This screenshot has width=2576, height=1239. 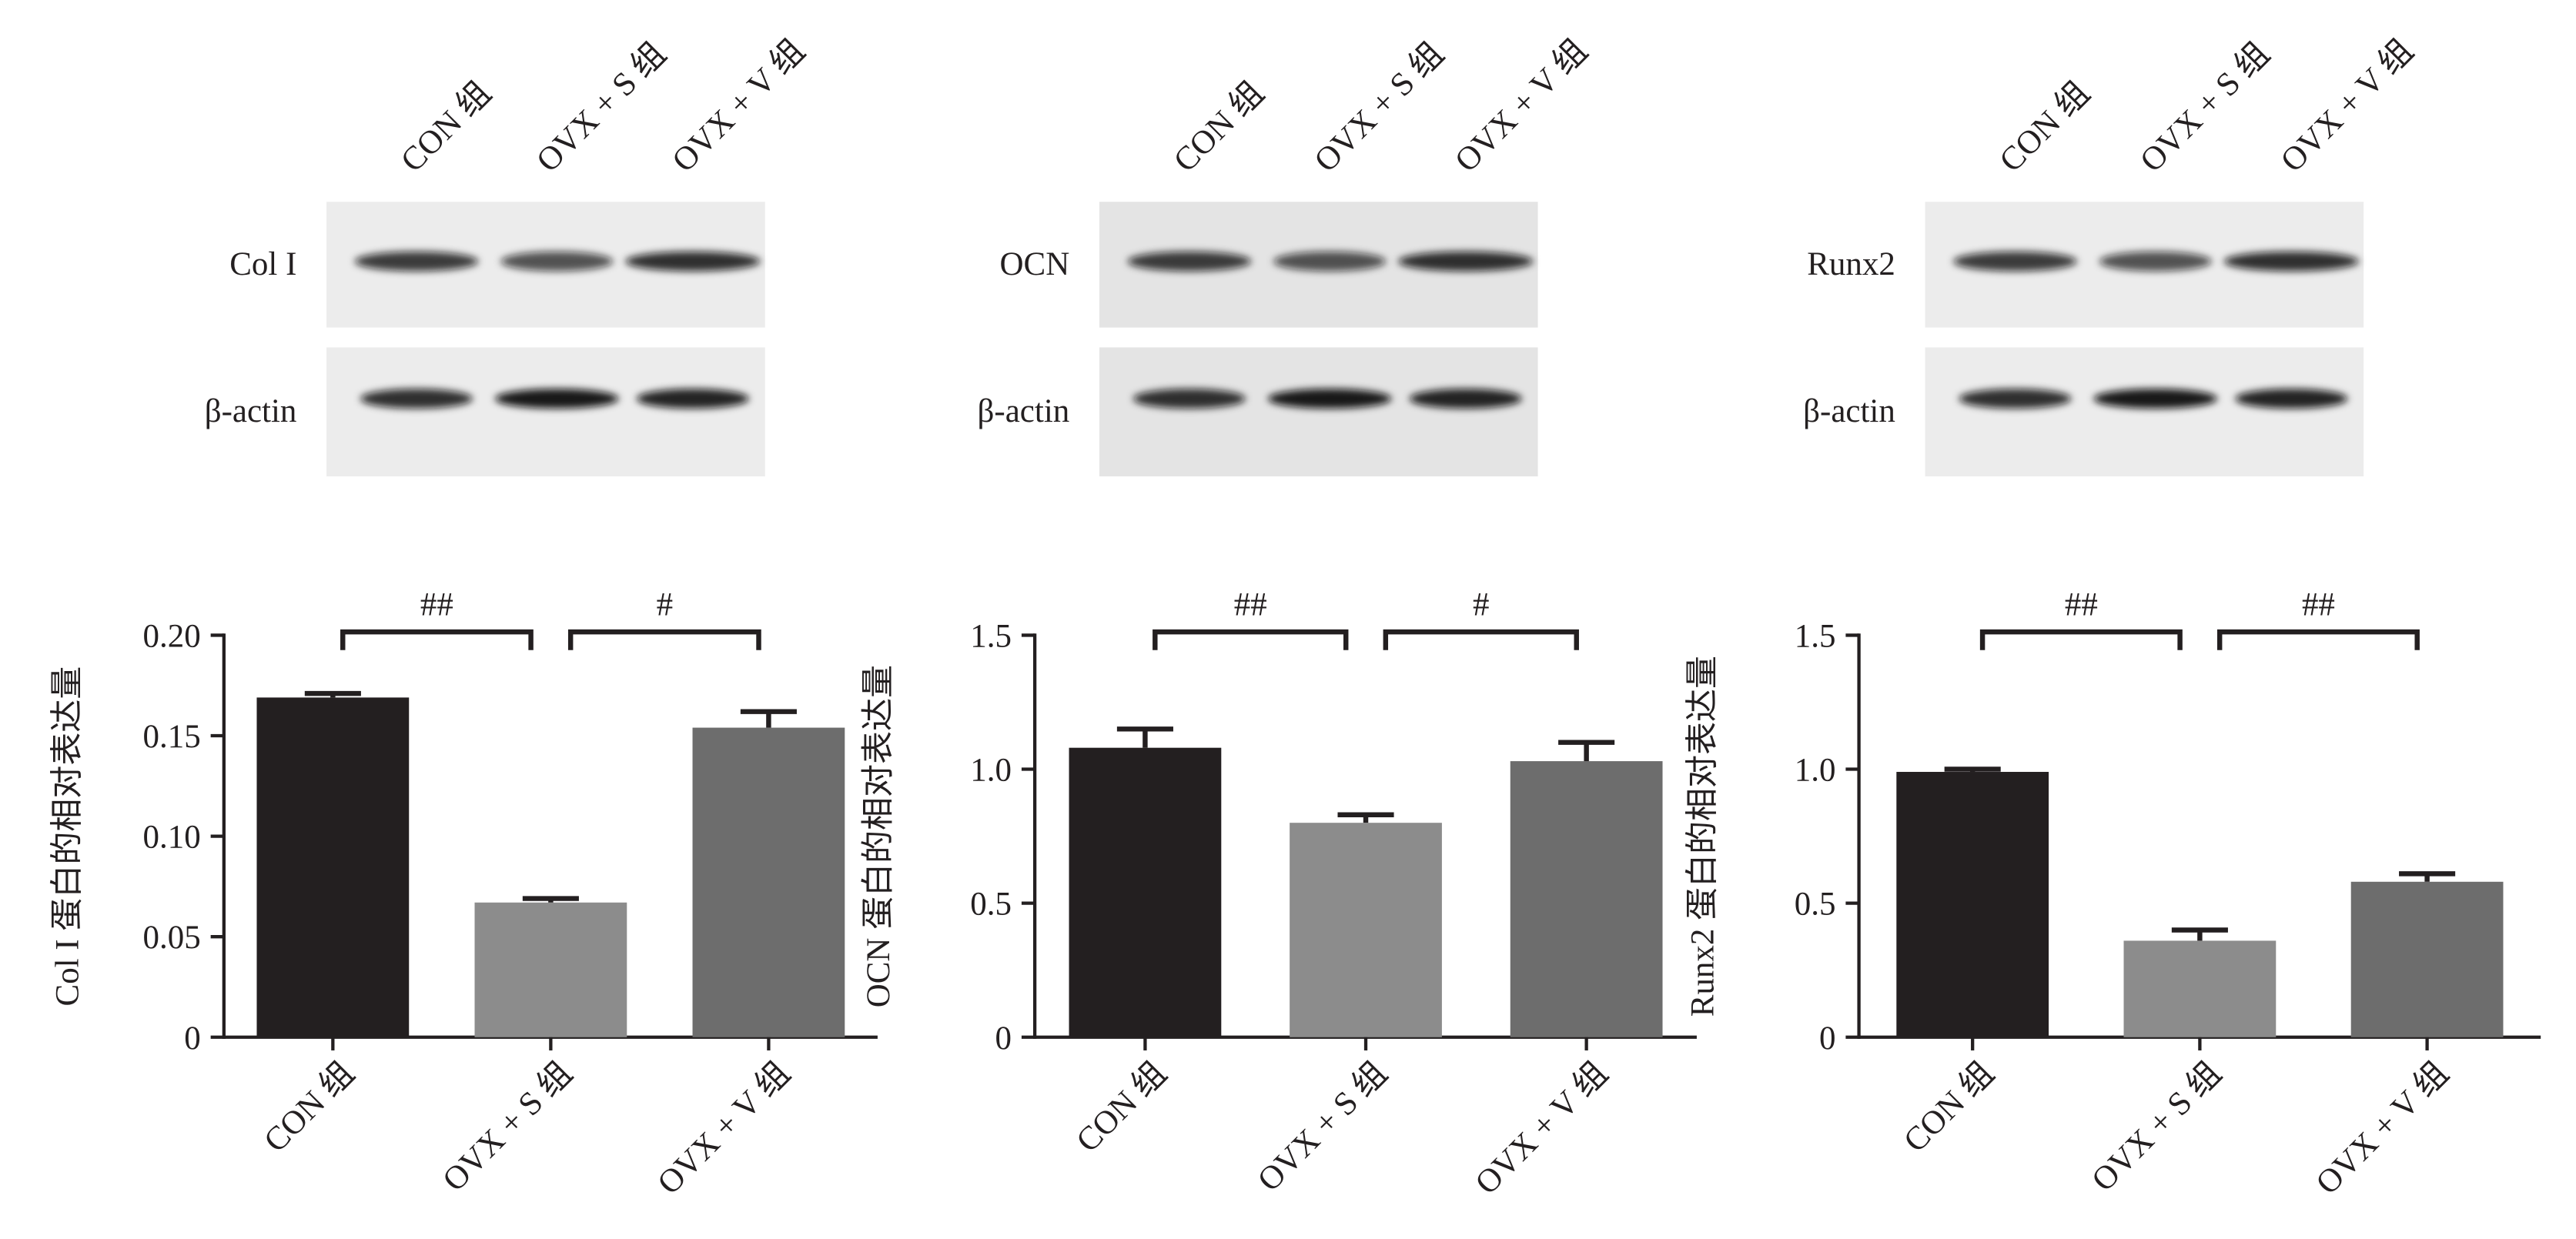 I want to click on row-label: Runx2, so click(x=1851, y=264).